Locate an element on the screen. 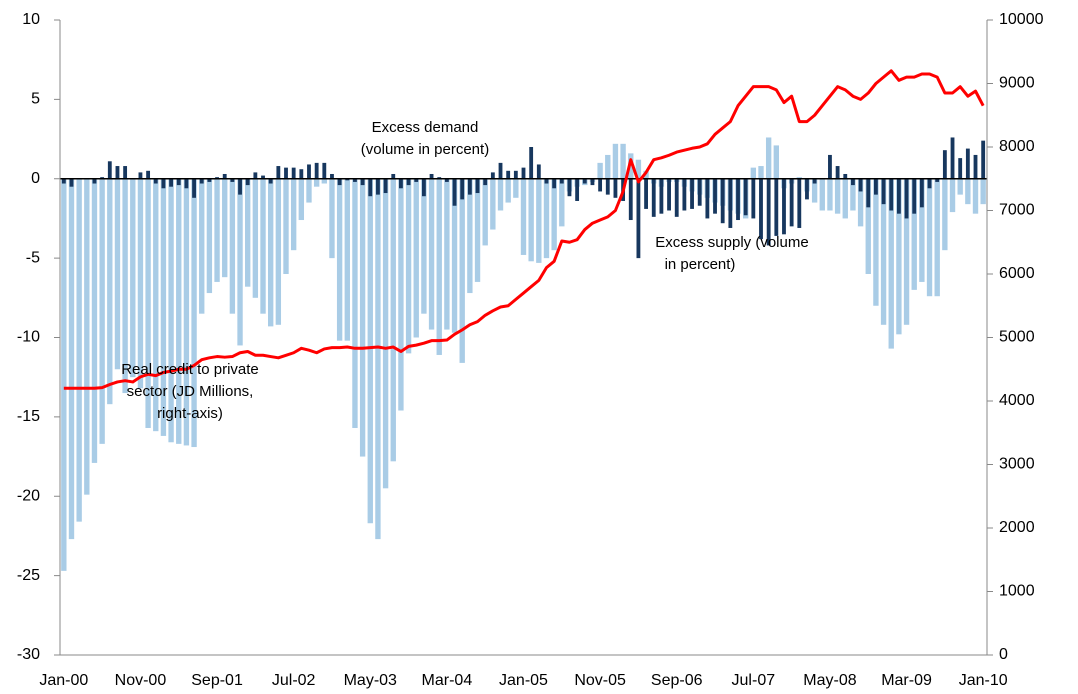 The height and width of the screenshot is (694, 1078). y2-tick-label: 9000 is located at coordinates (1017, 83).